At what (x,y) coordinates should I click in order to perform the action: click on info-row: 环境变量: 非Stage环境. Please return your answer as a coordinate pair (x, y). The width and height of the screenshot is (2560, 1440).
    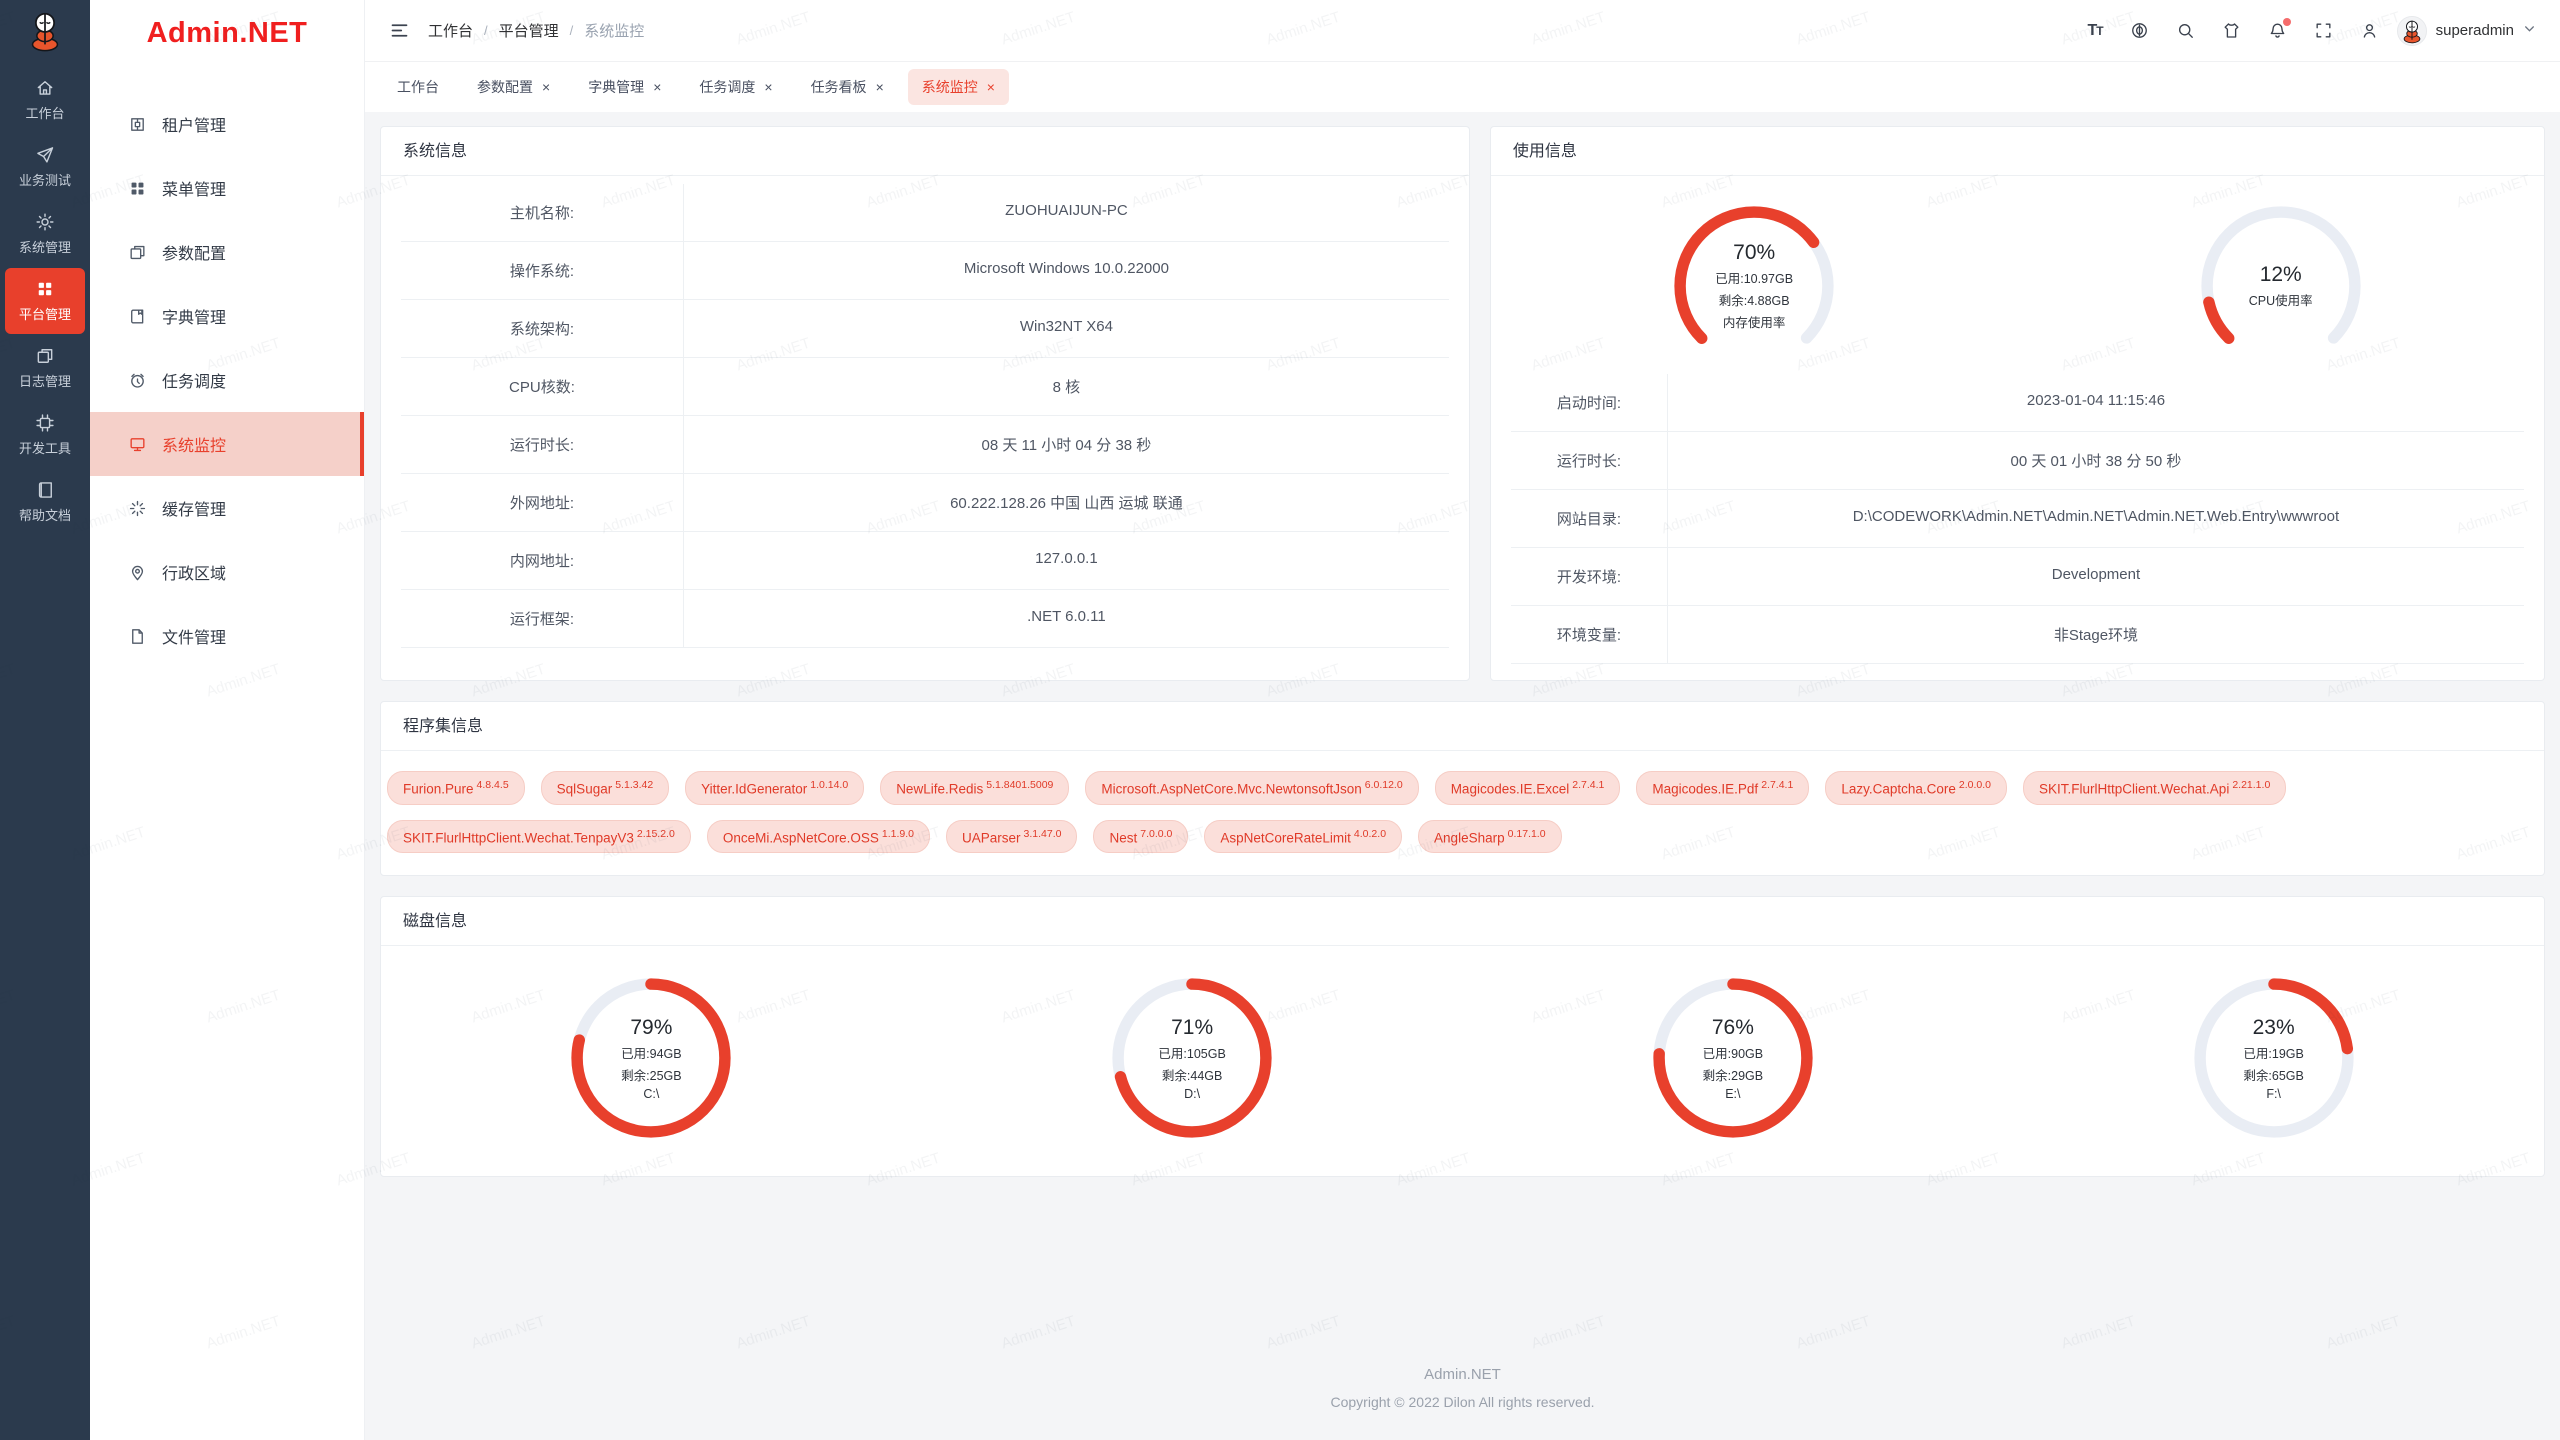
    Looking at the image, I should click on (2017, 635).